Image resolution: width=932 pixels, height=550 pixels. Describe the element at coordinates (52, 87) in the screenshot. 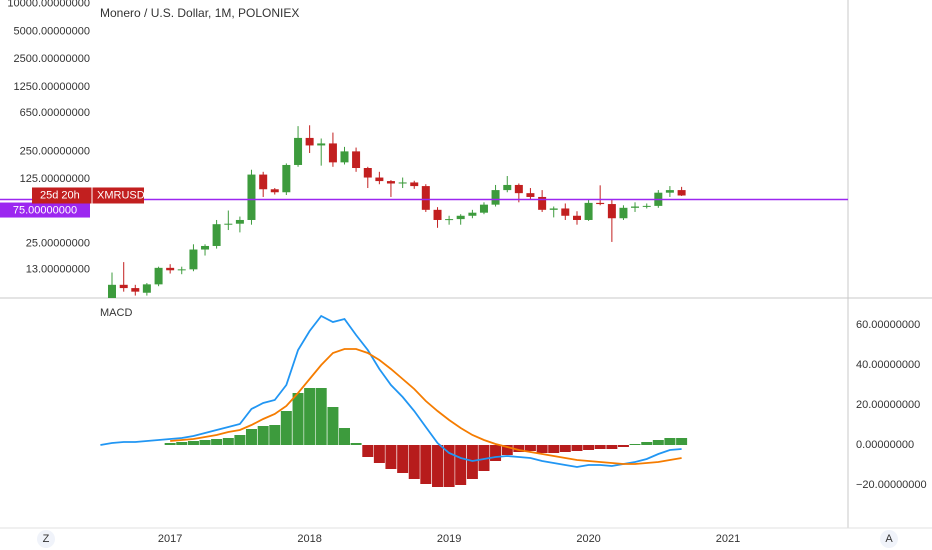

I see `y-tick-label: 1250.00000000` at that location.